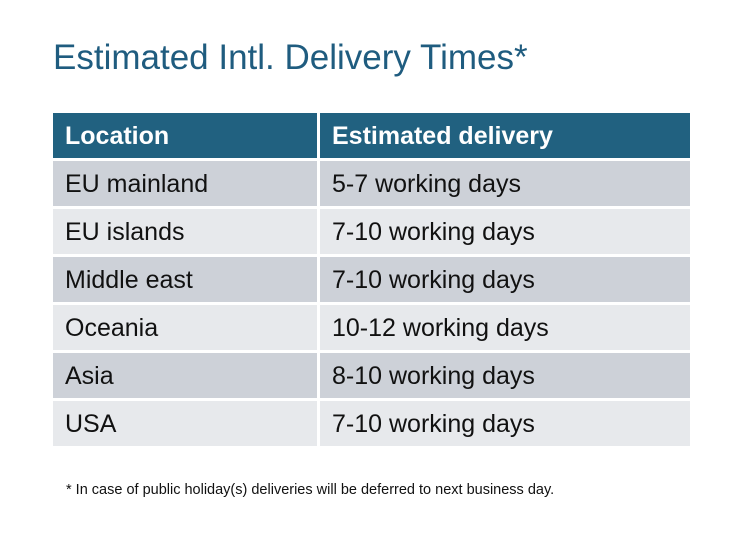 The image size is (745, 536). What do you see at coordinates (185, 231) in the screenshot?
I see `cell-location: EU islands` at bounding box center [185, 231].